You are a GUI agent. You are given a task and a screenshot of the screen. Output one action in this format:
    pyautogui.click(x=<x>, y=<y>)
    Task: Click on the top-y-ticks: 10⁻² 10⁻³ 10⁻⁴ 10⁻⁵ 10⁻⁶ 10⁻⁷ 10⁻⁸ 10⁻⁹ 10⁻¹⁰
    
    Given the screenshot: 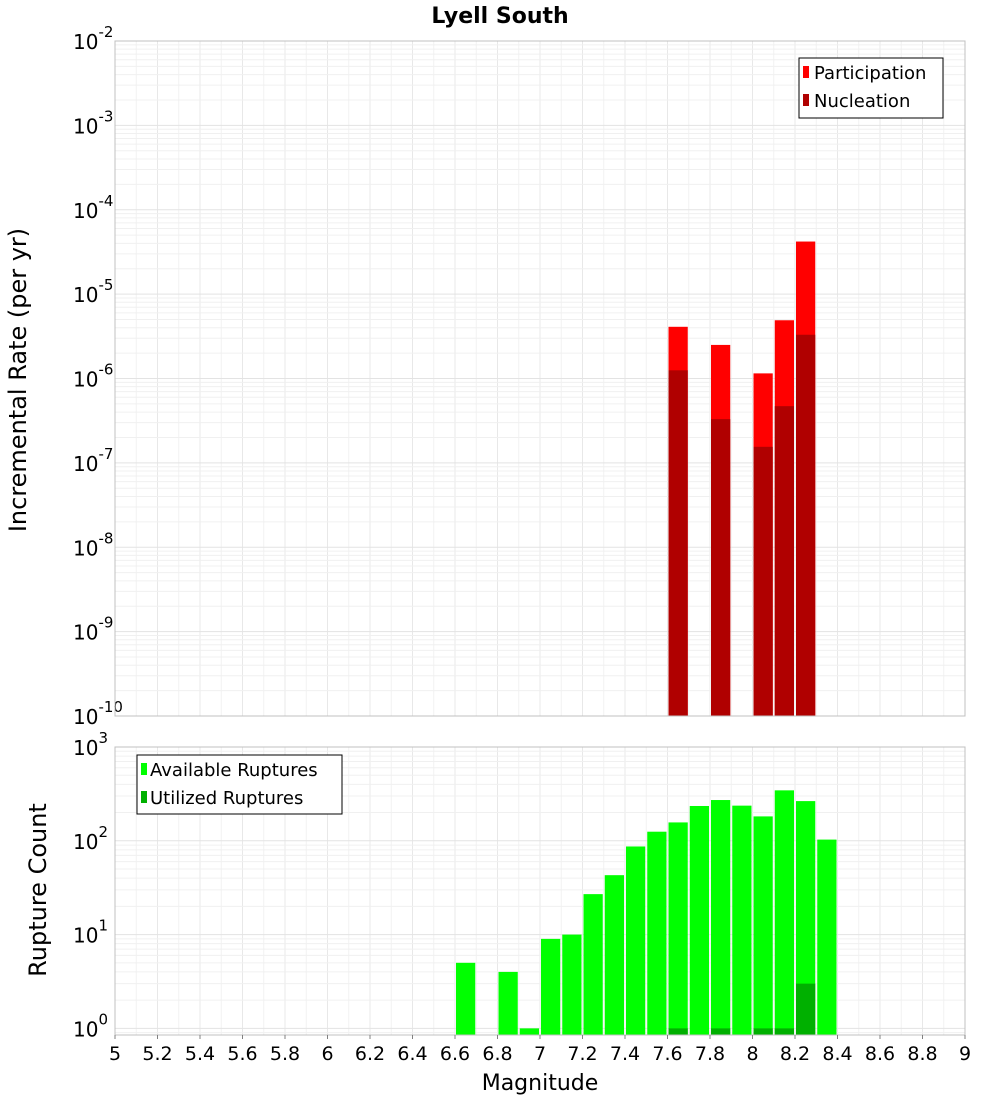 What is the action you would take?
    pyautogui.click(x=98, y=376)
    